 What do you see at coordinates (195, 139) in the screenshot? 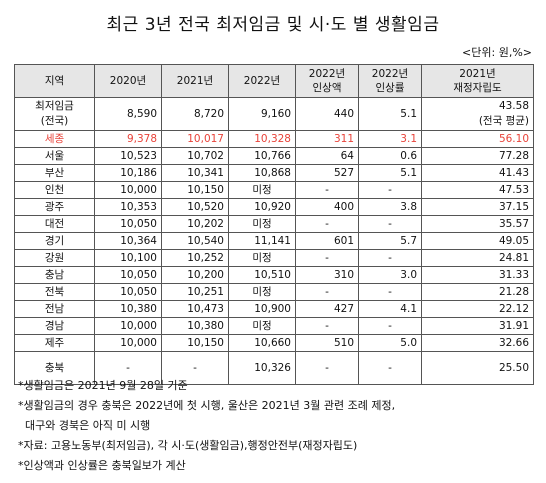
I see `cell-2021: 10,017` at bounding box center [195, 139].